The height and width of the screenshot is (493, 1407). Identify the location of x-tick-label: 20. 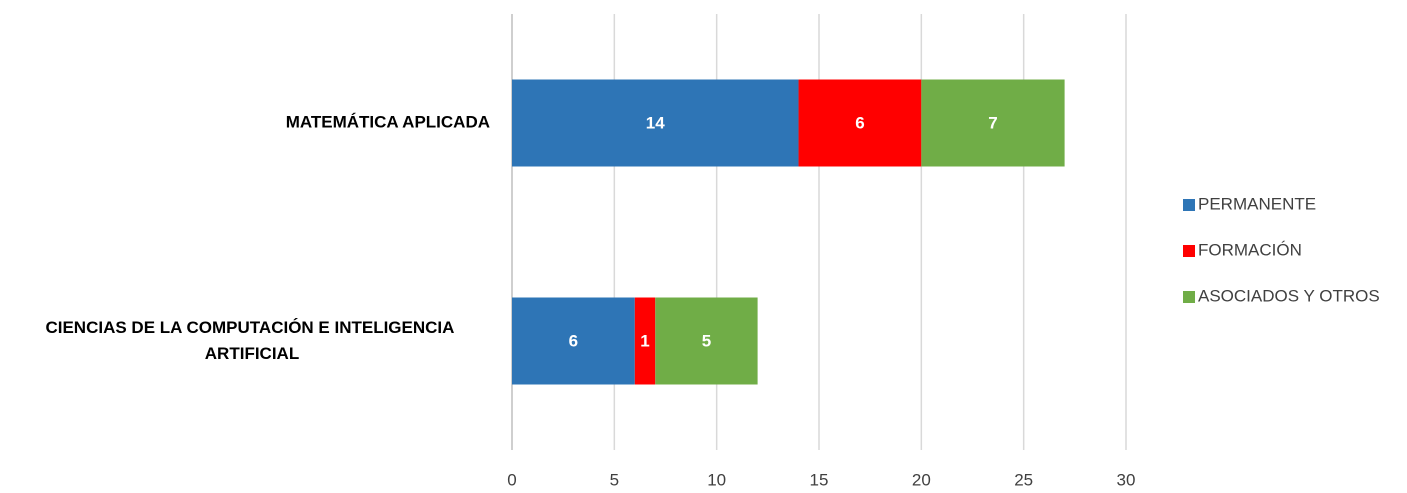
(921, 479).